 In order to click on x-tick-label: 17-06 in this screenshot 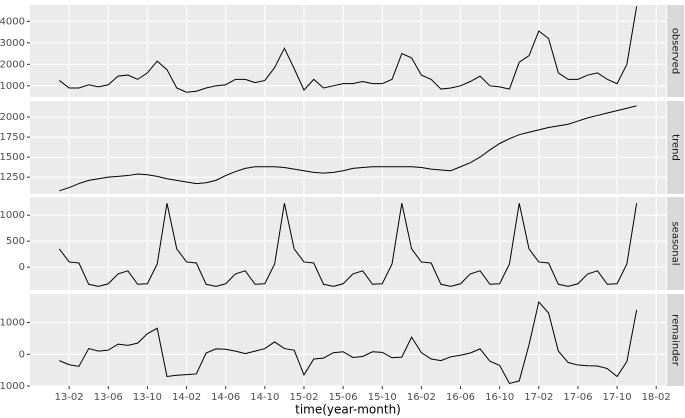, I will do `click(577, 397)`.